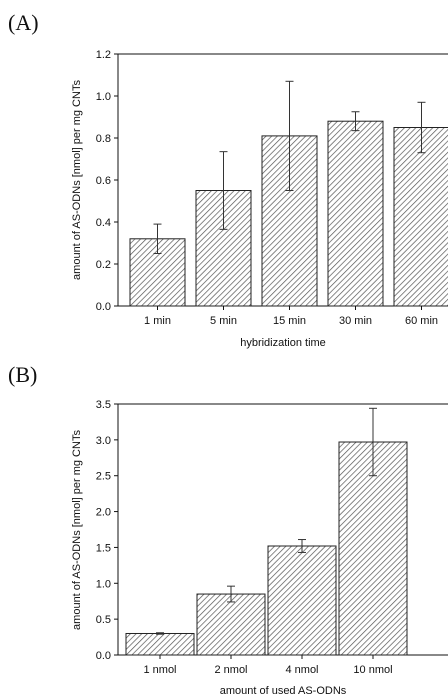 Image resolution: width=448 pixels, height=699 pixels. What do you see at coordinates (355, 321) in the screenshot?
I see `panel-a-x-tick-label: 30 min` at bounding box center [355, 321].